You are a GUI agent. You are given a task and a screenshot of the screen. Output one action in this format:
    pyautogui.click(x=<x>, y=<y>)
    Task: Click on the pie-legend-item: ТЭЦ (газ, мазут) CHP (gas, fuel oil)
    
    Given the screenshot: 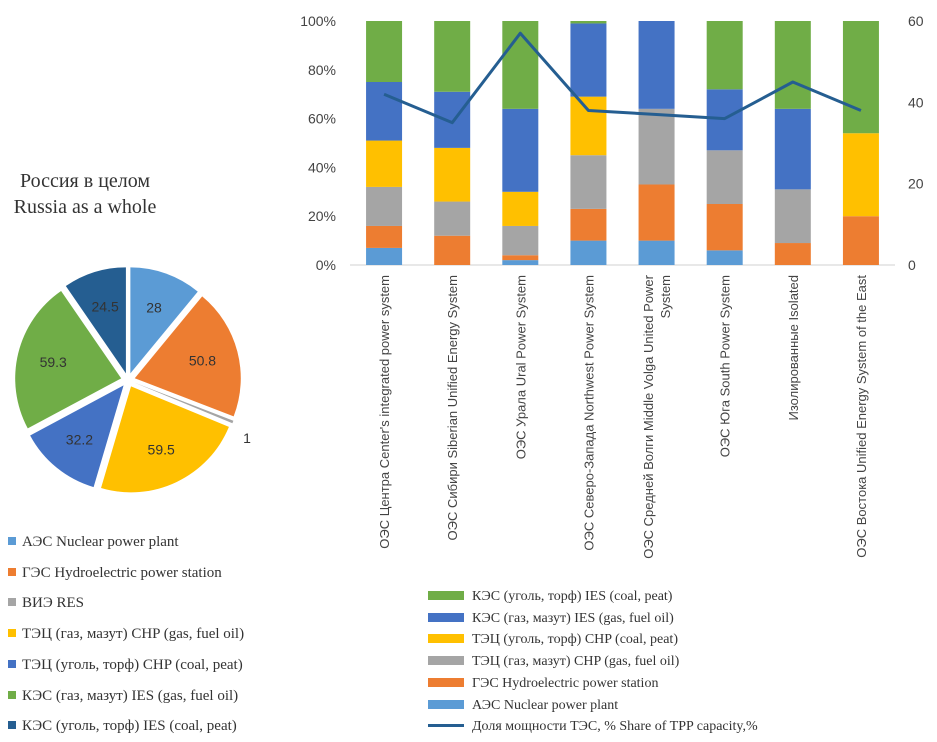 What is the action you would take?
    pyautogui.click(x=126, y=634)
    